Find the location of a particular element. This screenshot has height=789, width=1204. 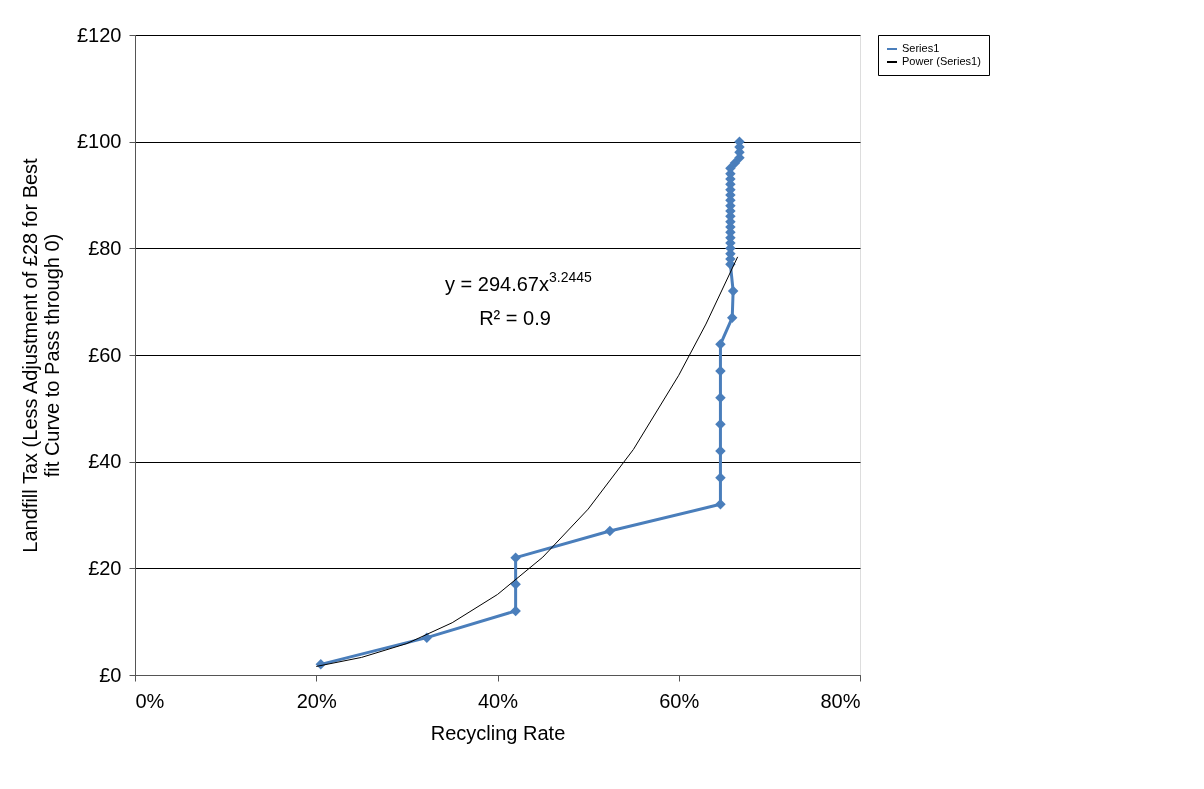

y-tick-label: £120 is located at coordinates (99, 34).